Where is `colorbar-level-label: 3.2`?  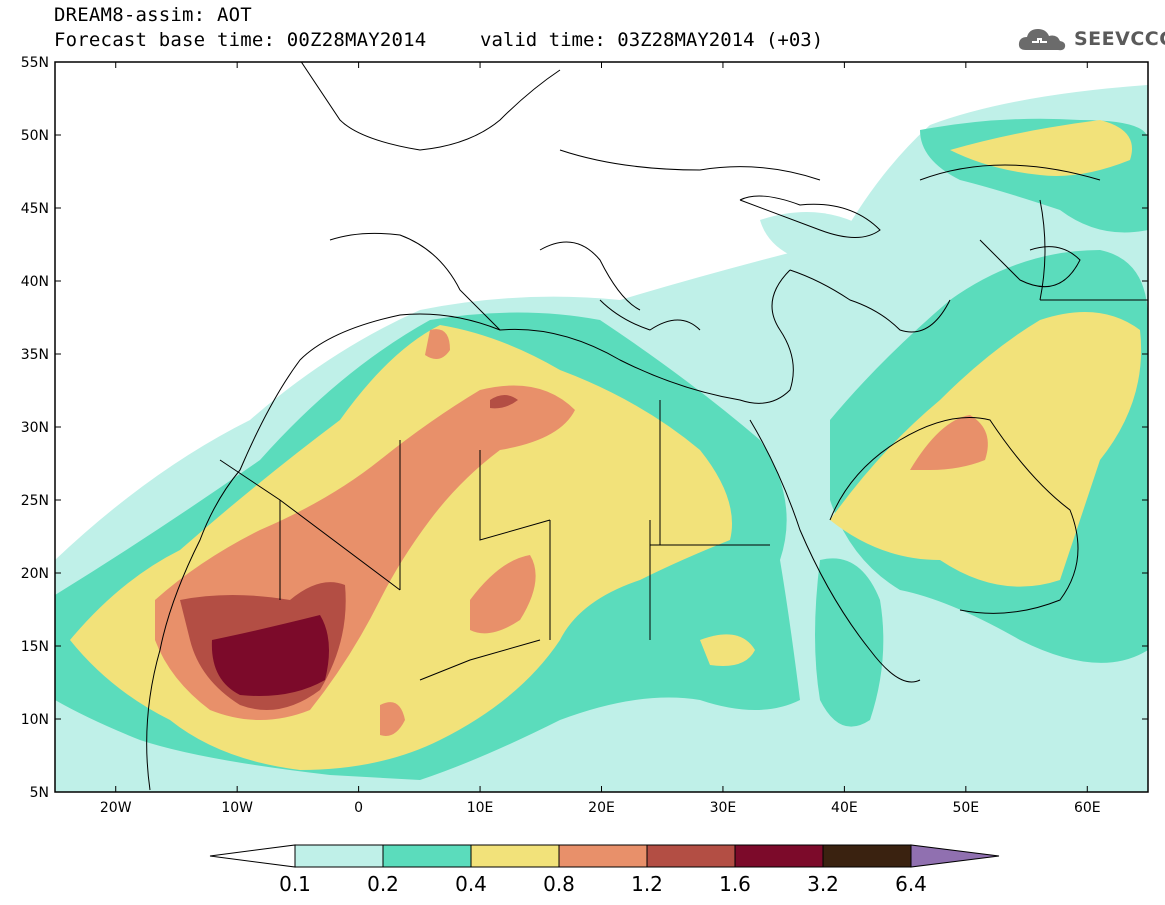 colorbar-level-label: 3.2 is located at coordinates (823, 884).